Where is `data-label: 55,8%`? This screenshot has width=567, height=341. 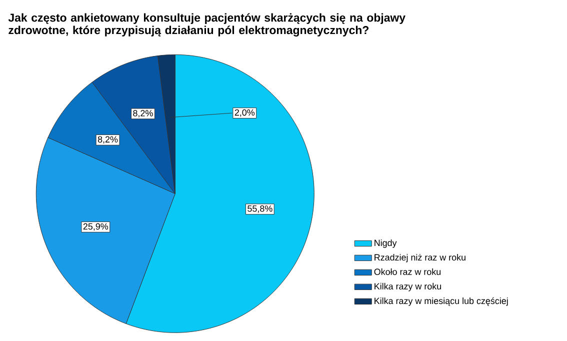
data-label: 55,8% is located at coordinates (260, 209).